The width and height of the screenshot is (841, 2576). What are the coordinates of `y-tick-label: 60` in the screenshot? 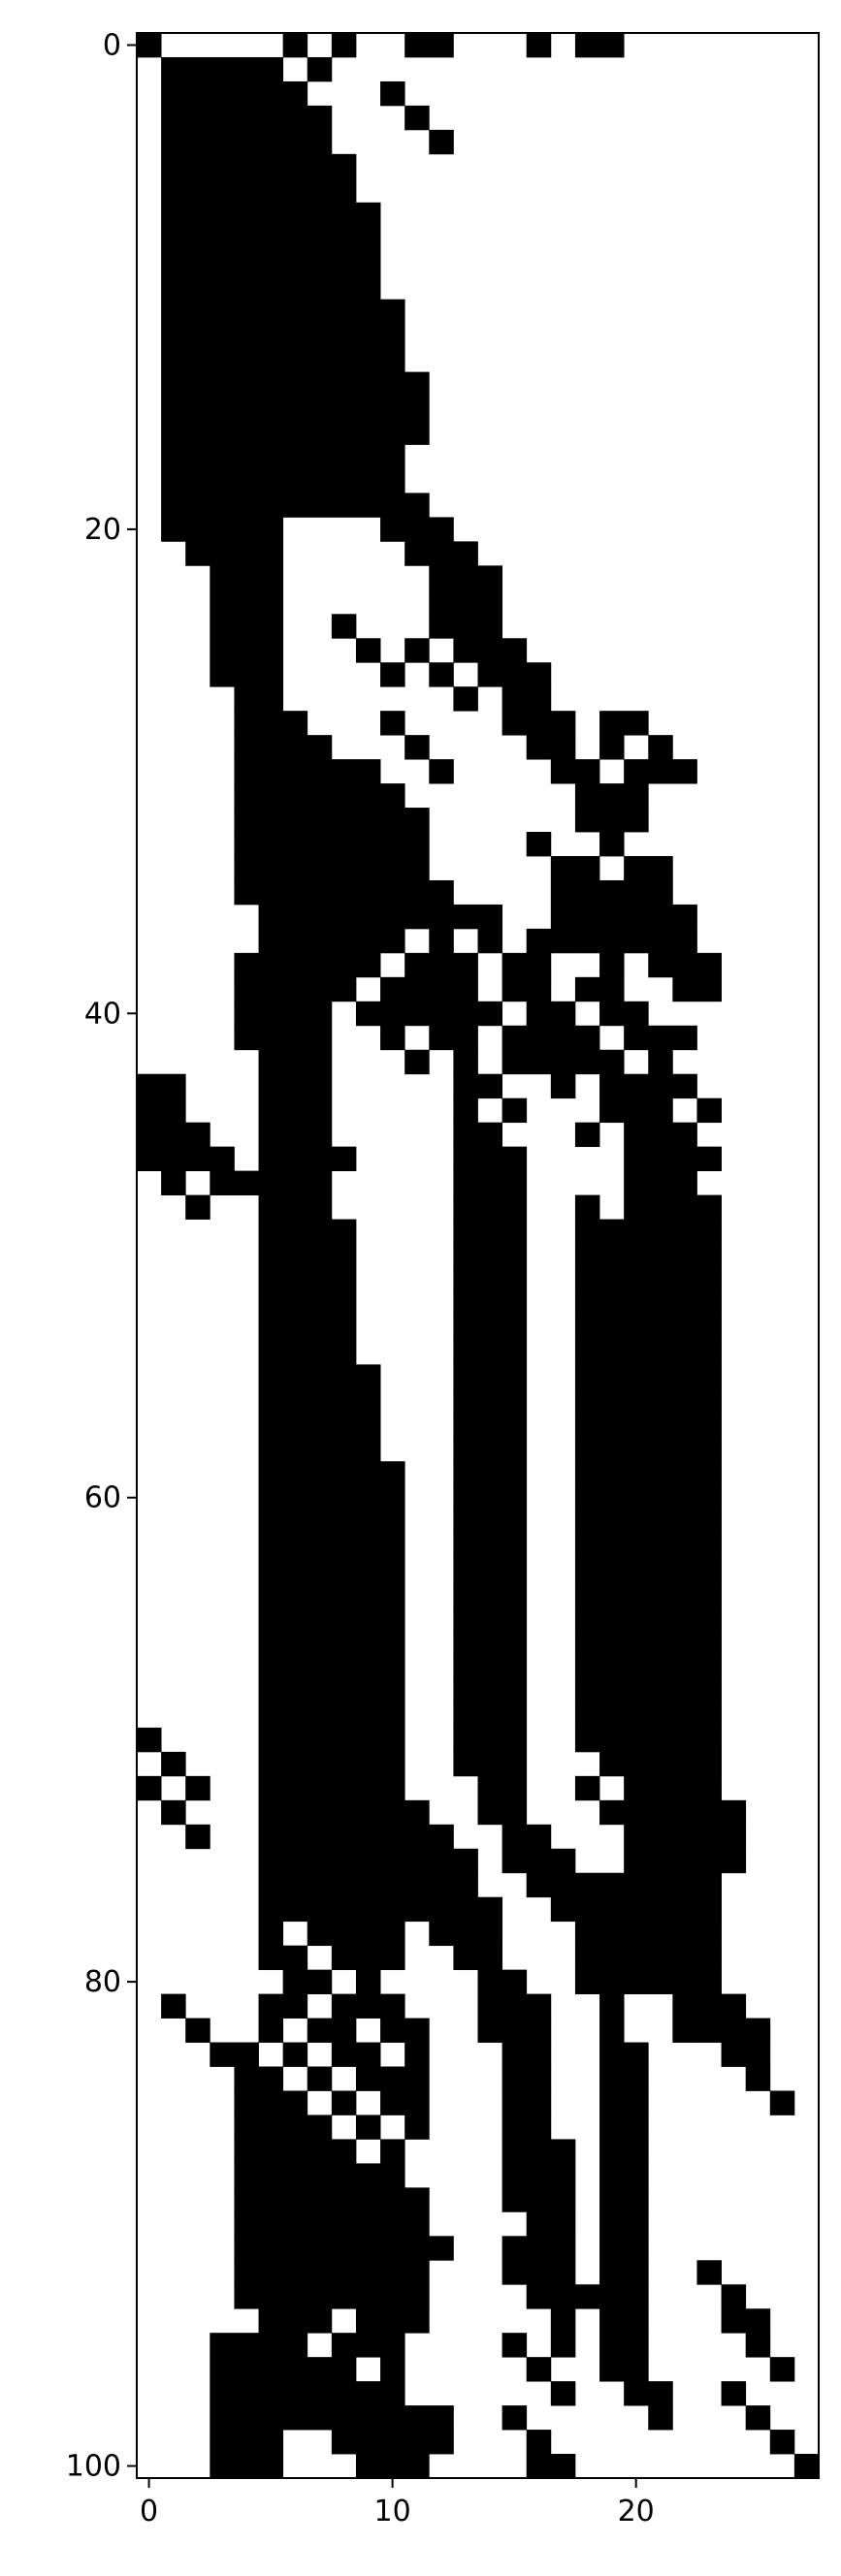 It's located at (102, 1498).